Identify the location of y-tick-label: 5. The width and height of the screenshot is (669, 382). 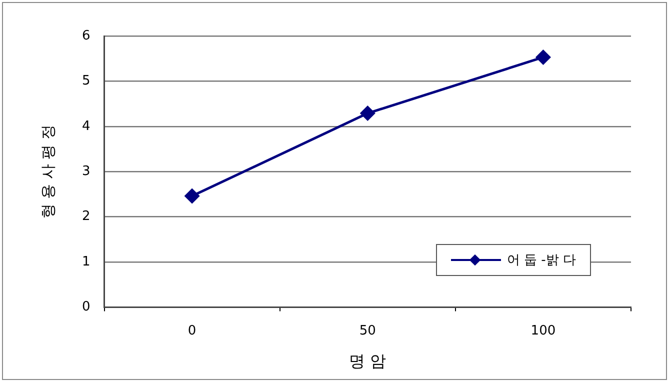
(86, 81).